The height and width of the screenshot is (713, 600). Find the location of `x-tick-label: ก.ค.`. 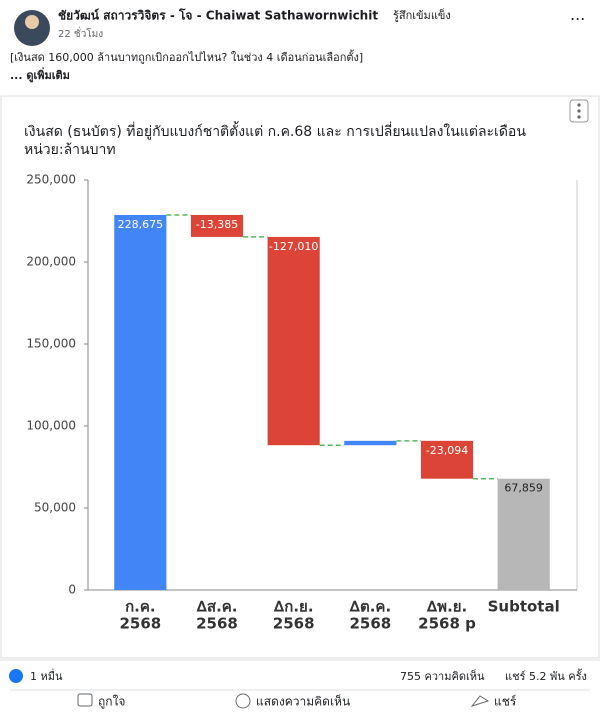

x-tick-label: ก.ค. is located at coordinates (140, 607).